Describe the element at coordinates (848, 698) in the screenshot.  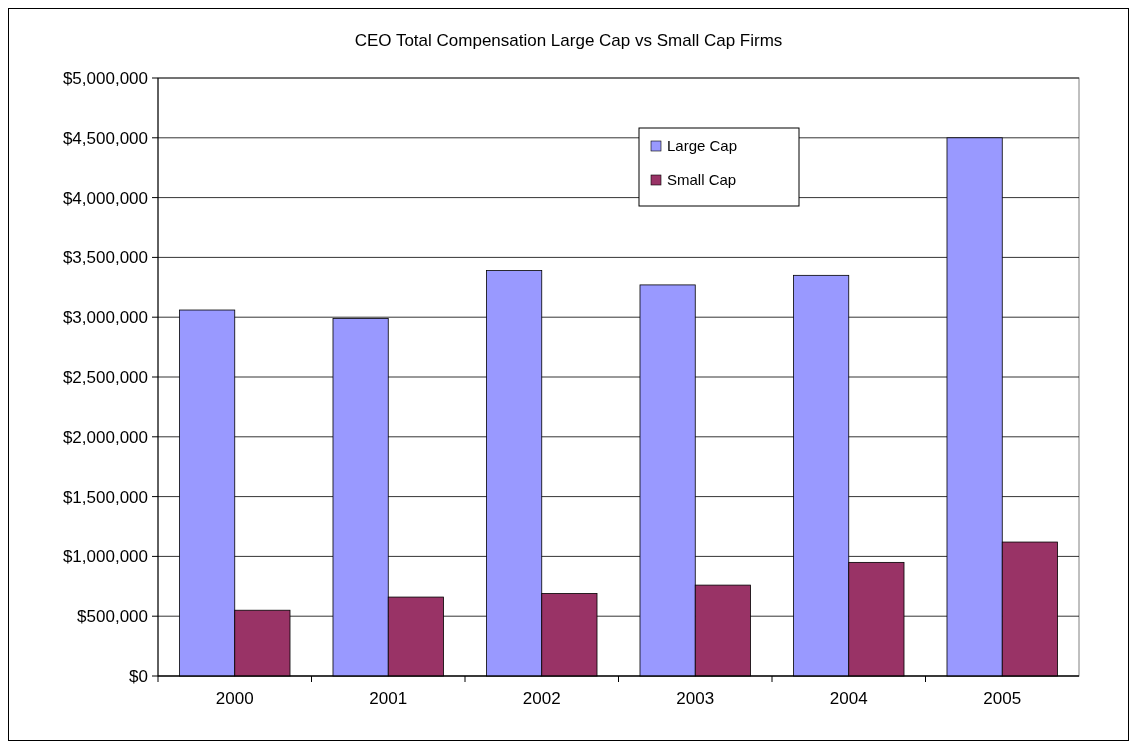
I see `x-tick-label: 2004` at that location.